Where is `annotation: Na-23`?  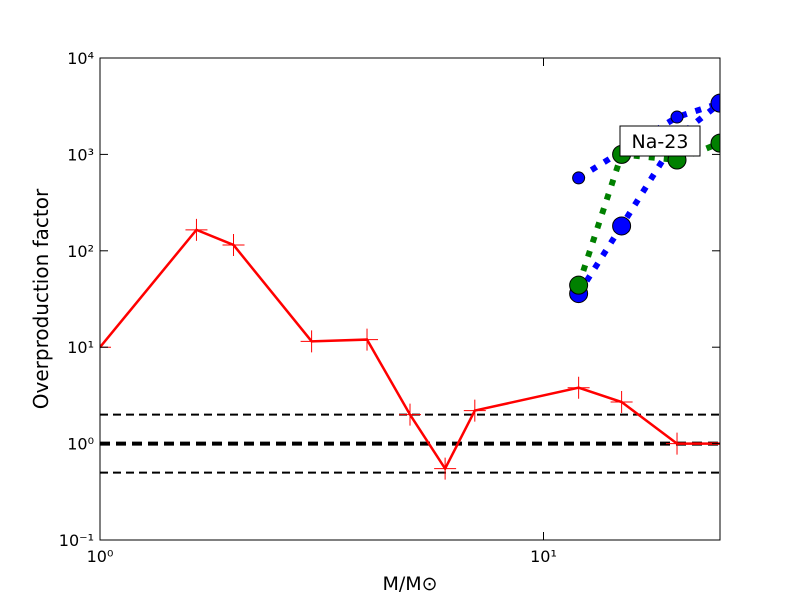
annotation: Na-23 is located at coordinates (660, 142).